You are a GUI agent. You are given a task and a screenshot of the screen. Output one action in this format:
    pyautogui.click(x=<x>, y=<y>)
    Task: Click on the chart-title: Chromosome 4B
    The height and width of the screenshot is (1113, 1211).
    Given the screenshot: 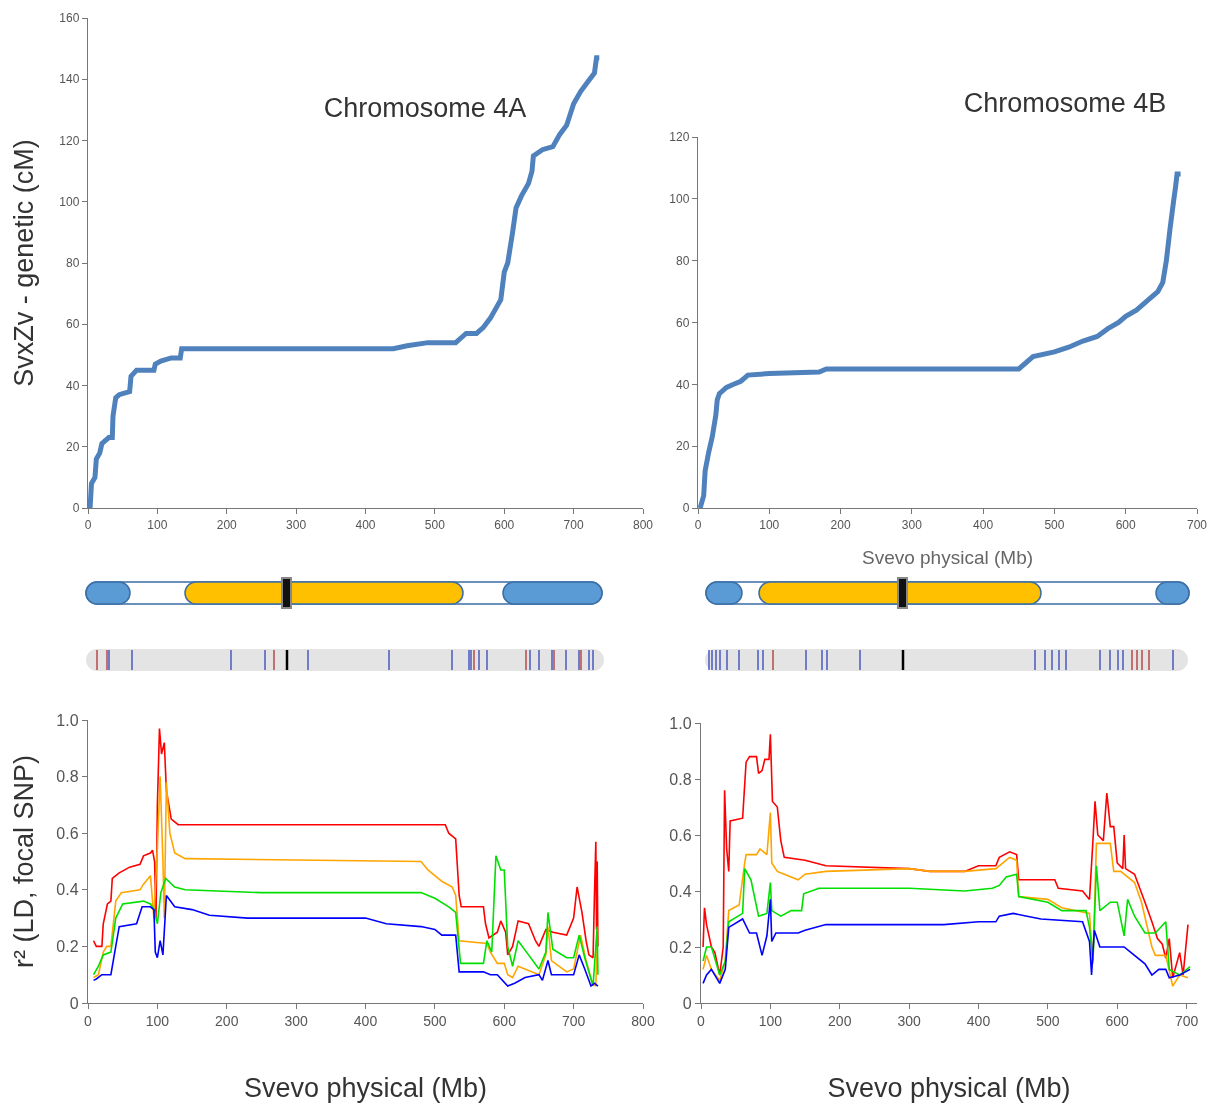 What is the action you would take?
    pyautogui.click(x=1065, y=103)
    